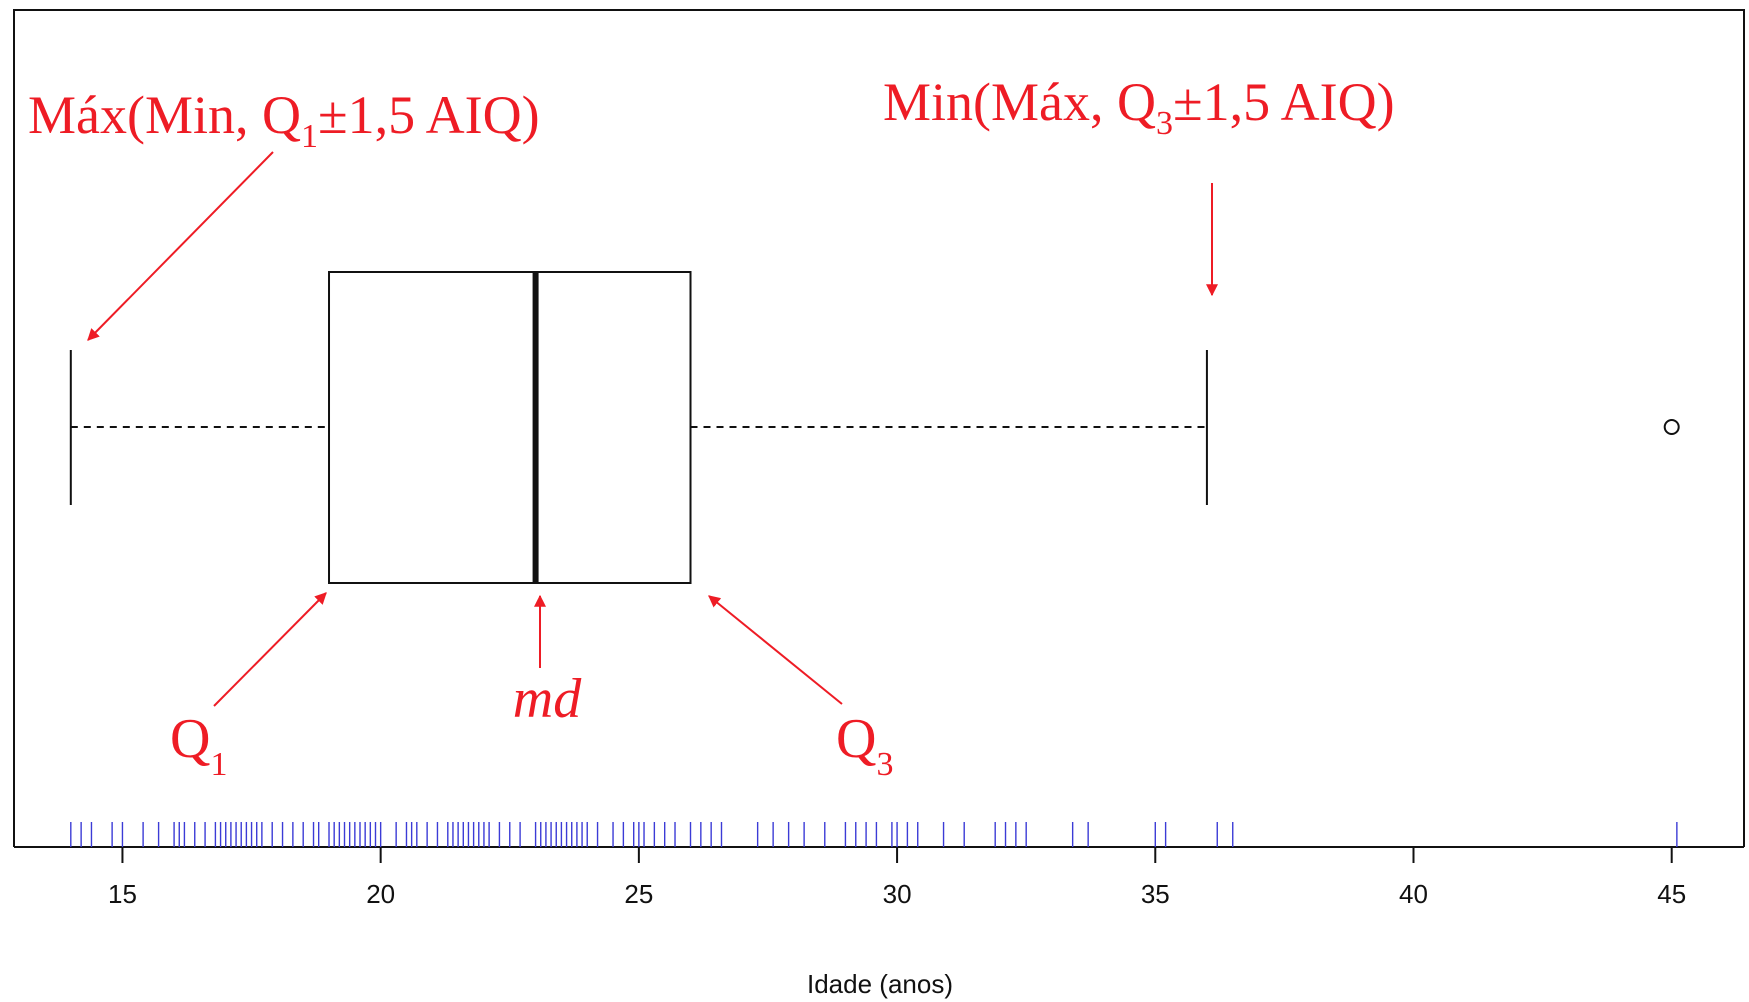  Describe the element at coordinates (880, 984) in the screenshot. I see `x-axis-label: Idade (anos)` at that location.